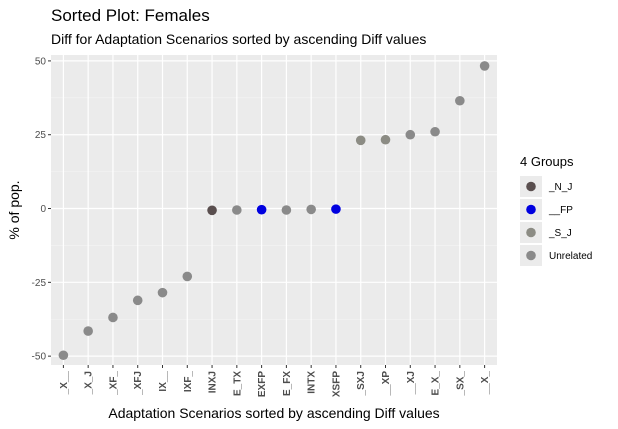 The width and height of the screenshot is (618, 429). Describe the element at coordinates (570, 256) in the screenshot. I see `legend-label: Unrelated` at that location.